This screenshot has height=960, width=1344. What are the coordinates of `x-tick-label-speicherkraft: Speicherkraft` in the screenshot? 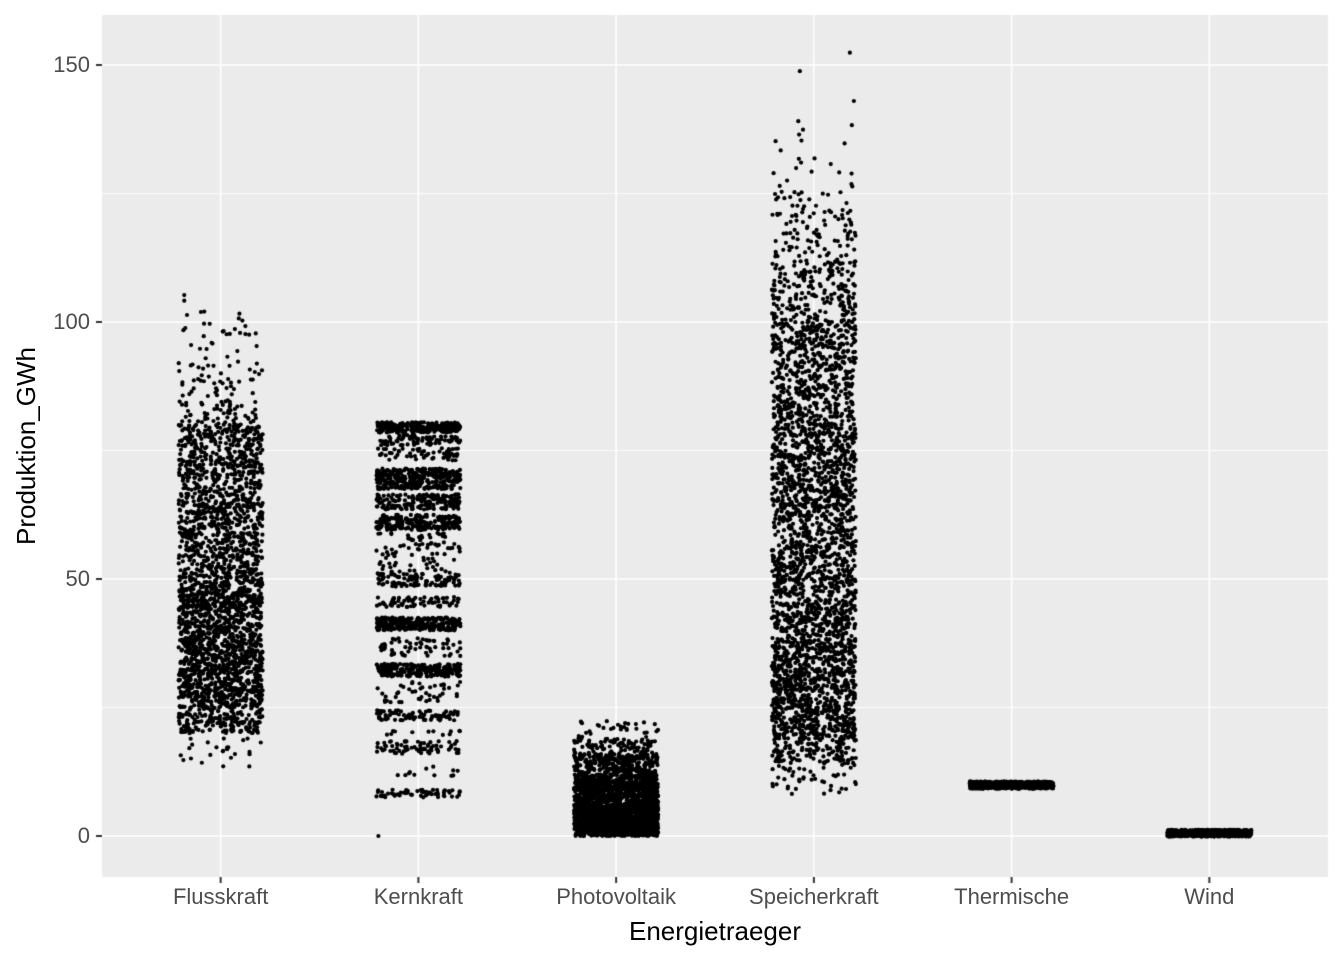 It's located at (814, 896).